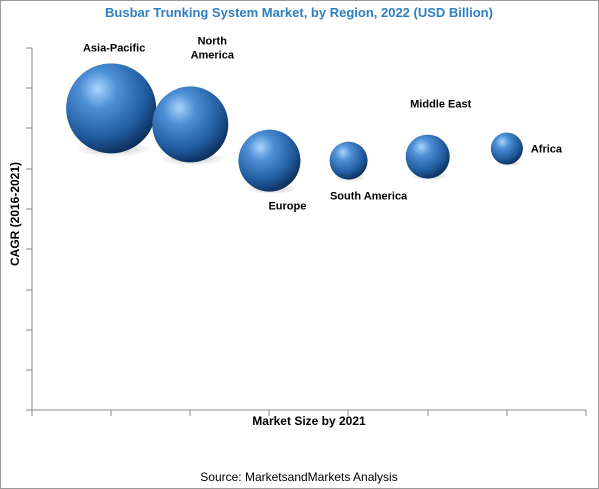 The image size is (599, 489). I want to click on bubble-label-middle-east: Middle East, so click(440, 105).